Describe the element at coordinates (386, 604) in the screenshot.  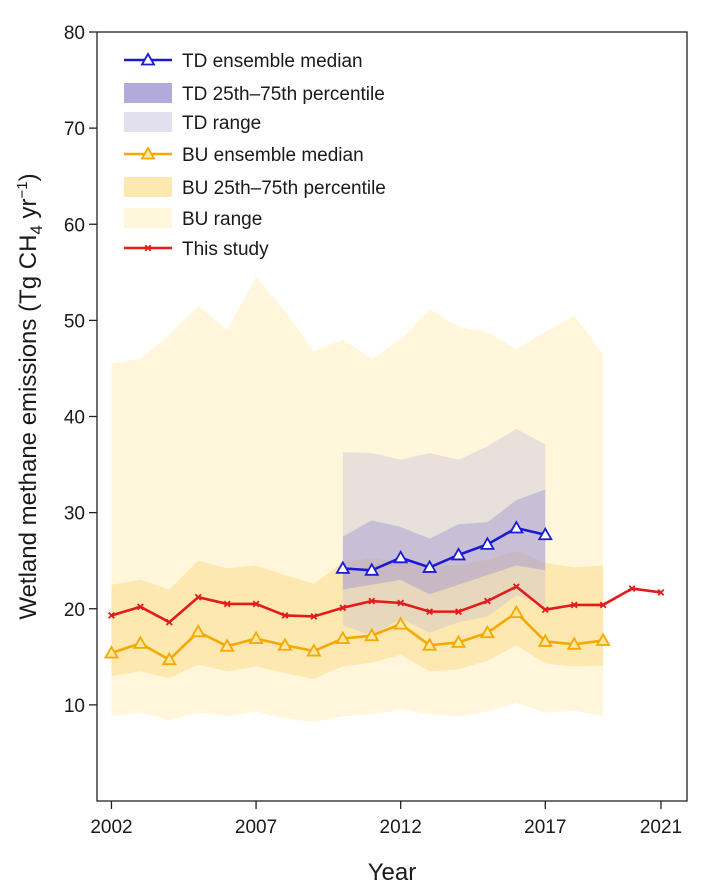
I see `this-study-line` at that location.